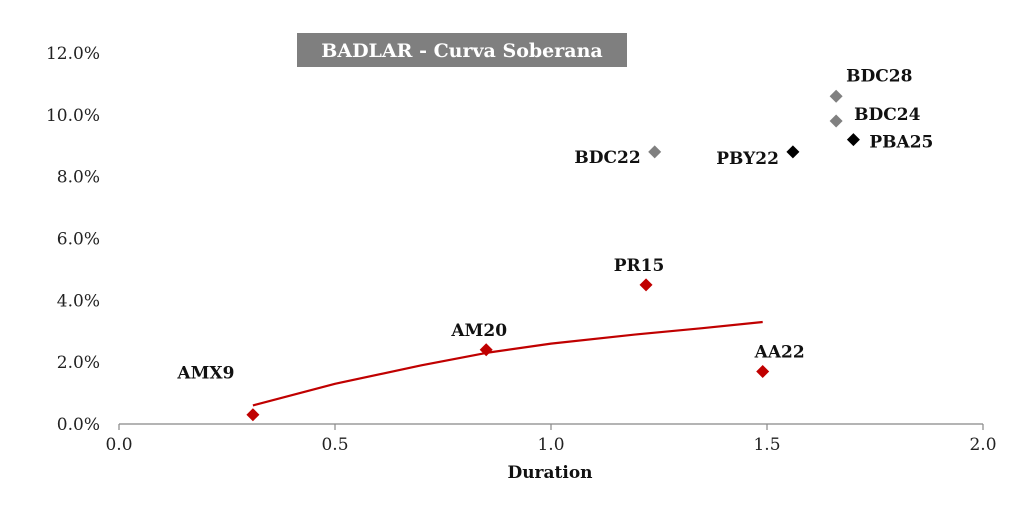 This screenshot has height=516, width=1024. Describe the element at coordinates (793, 152) in the screenshot. I see `scatter-point-pby22` at that location.